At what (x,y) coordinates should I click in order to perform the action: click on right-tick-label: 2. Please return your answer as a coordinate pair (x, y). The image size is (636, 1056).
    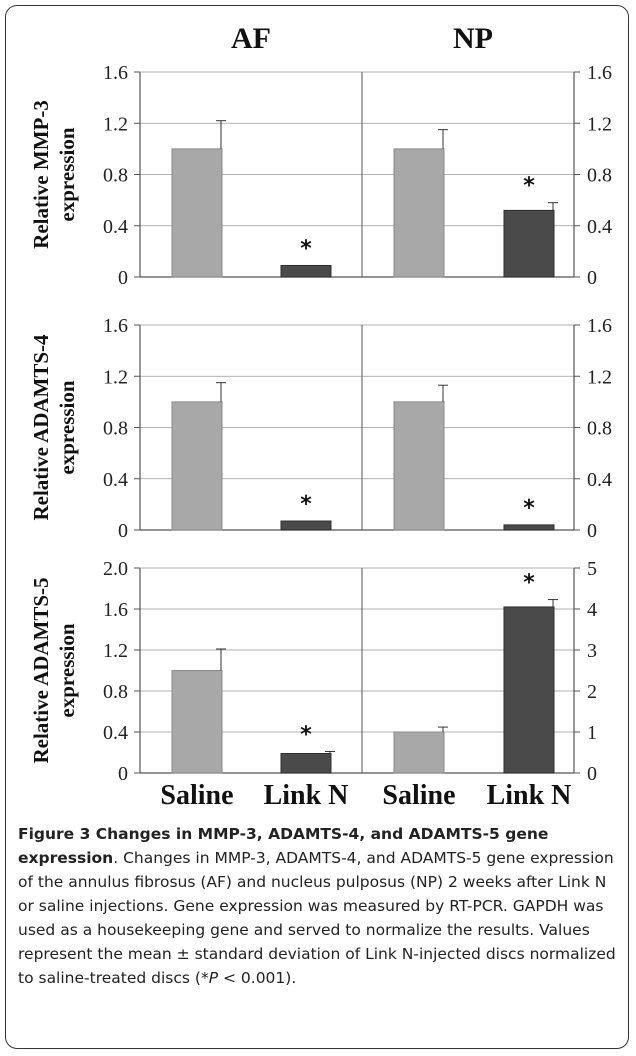
    Looking at the image, I should click on (592, 692).